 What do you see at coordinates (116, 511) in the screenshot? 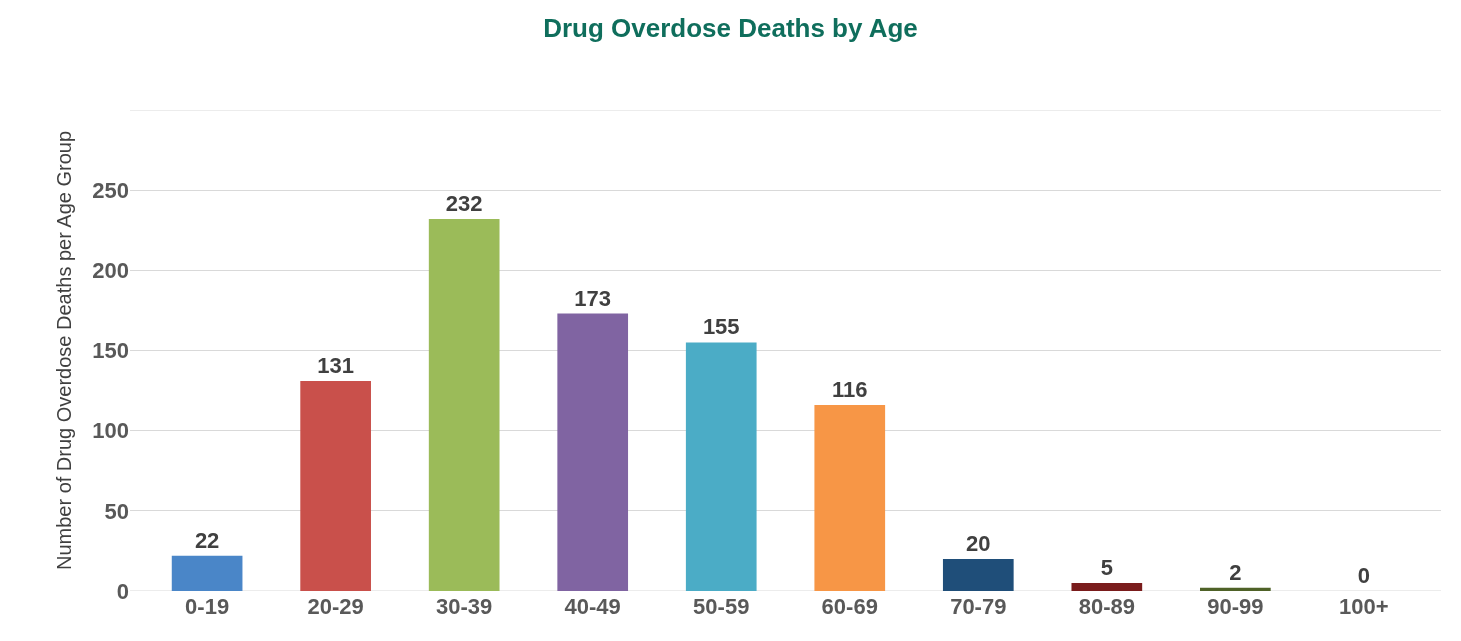
I see `y-tick-label: 50` at bounding box center [116, 511].